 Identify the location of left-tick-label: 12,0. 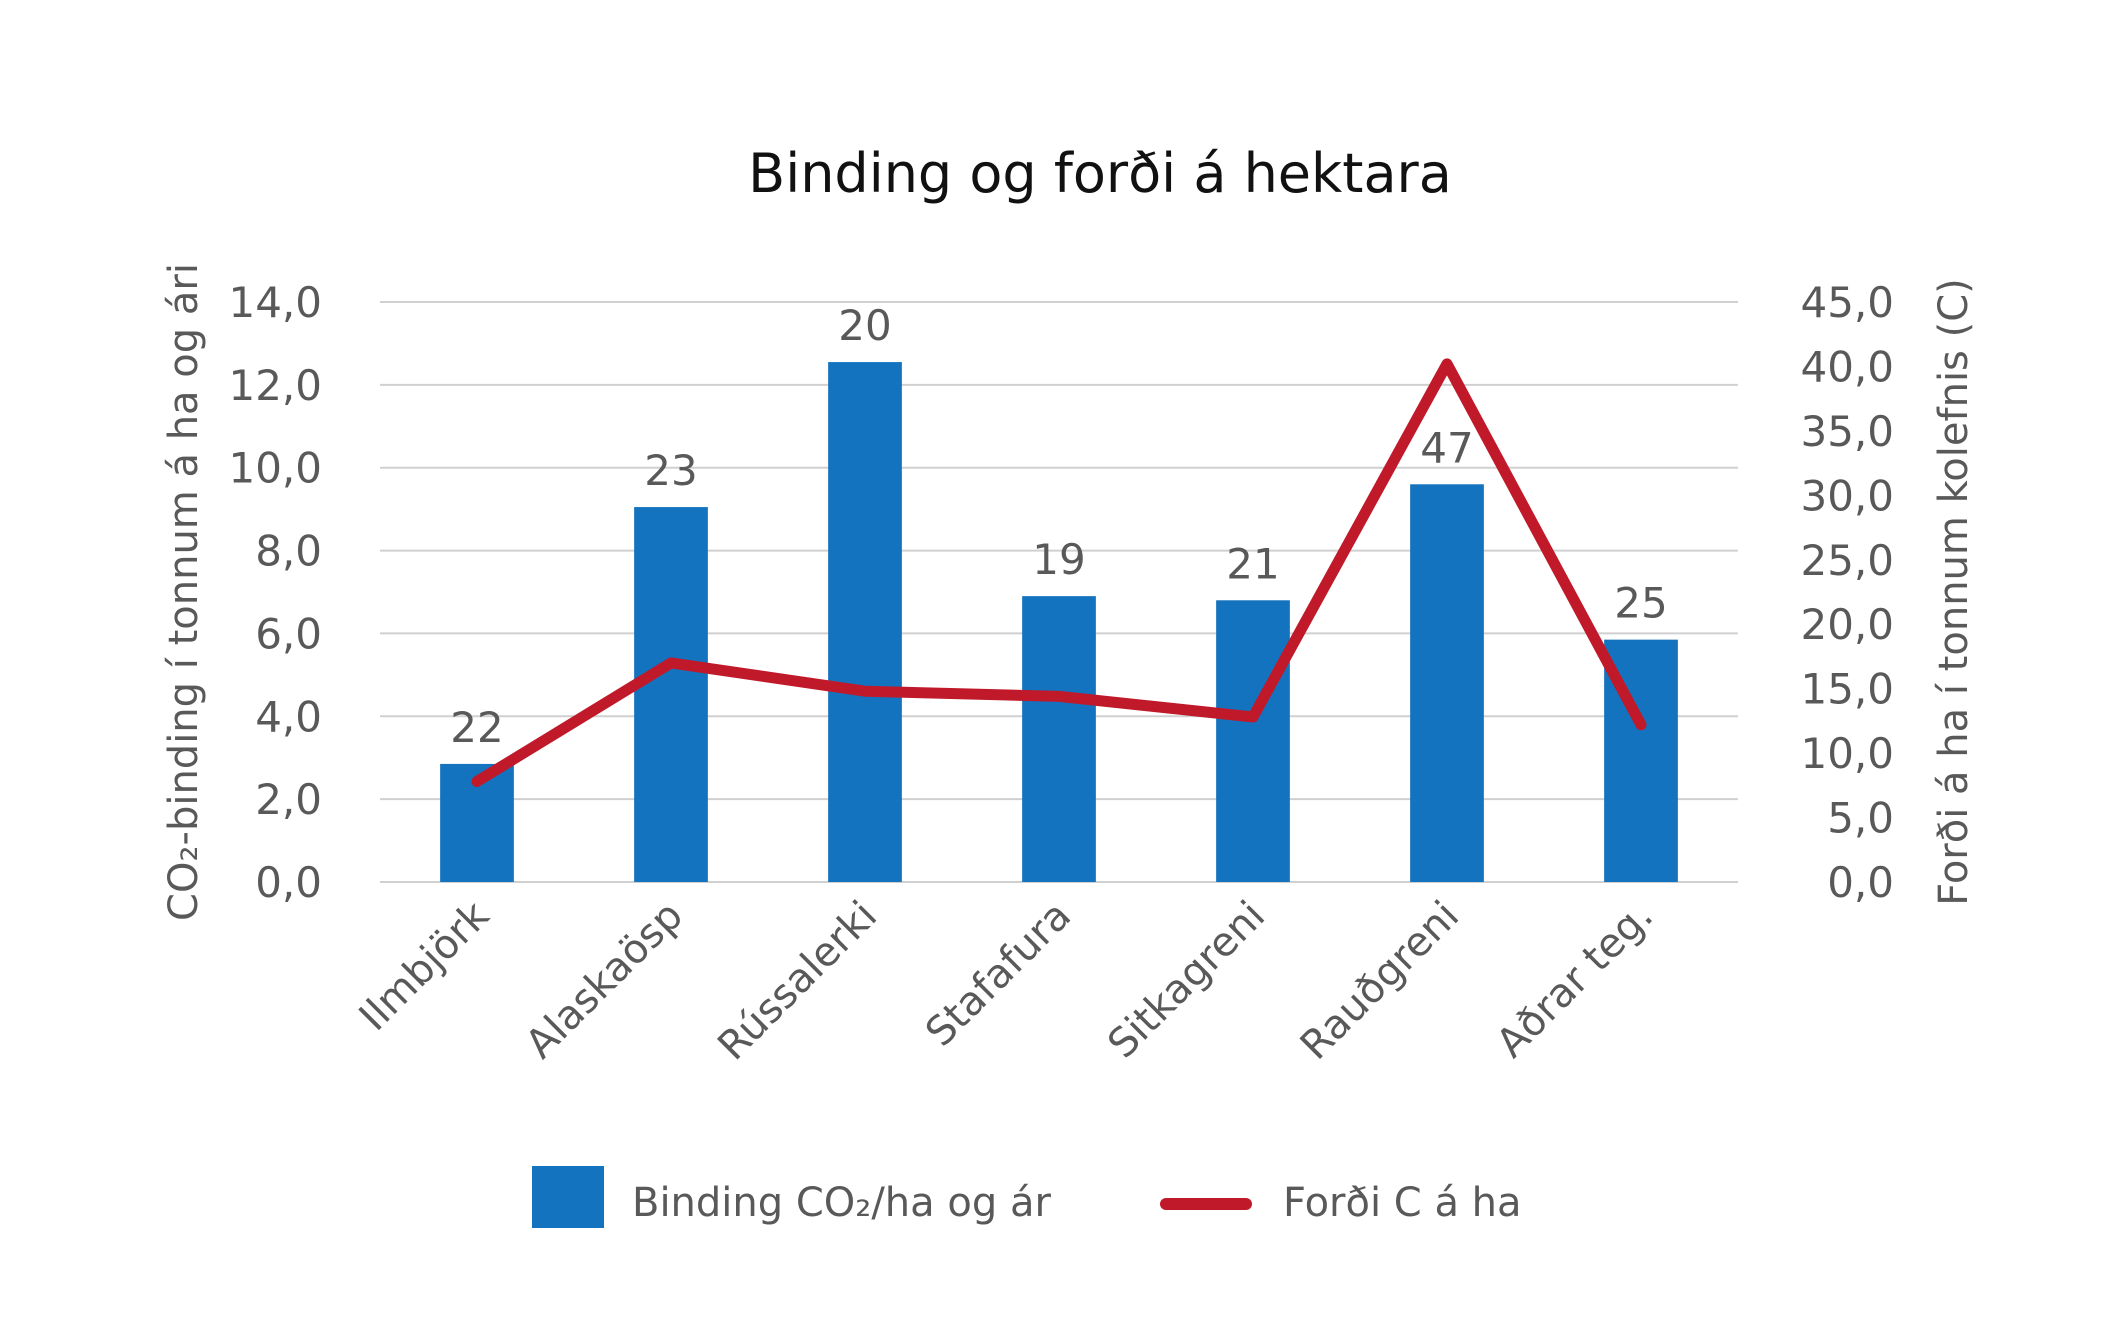
(275, 385).